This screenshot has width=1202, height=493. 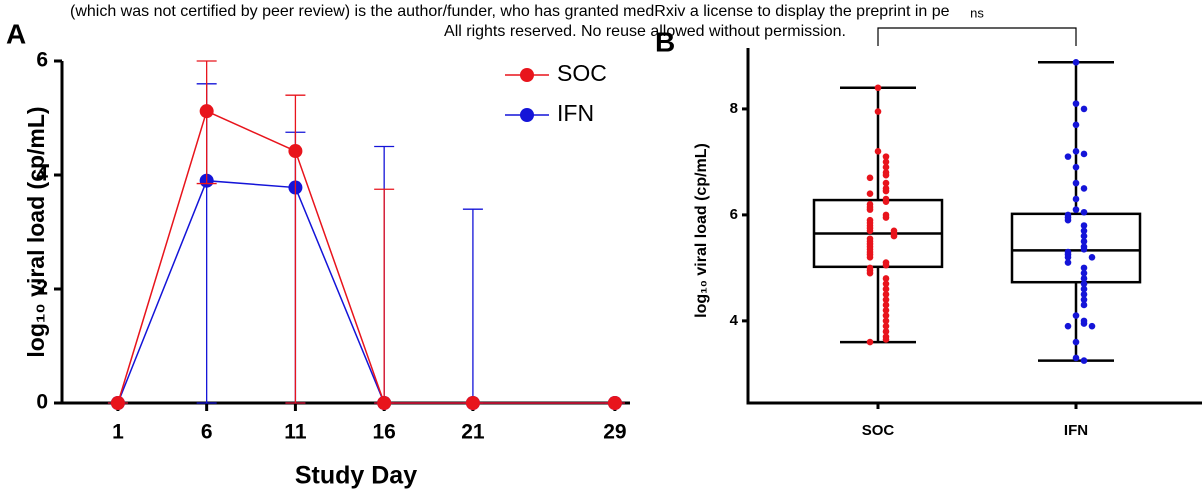 I want to click on panel-label: A, so click(x=16, y=33).